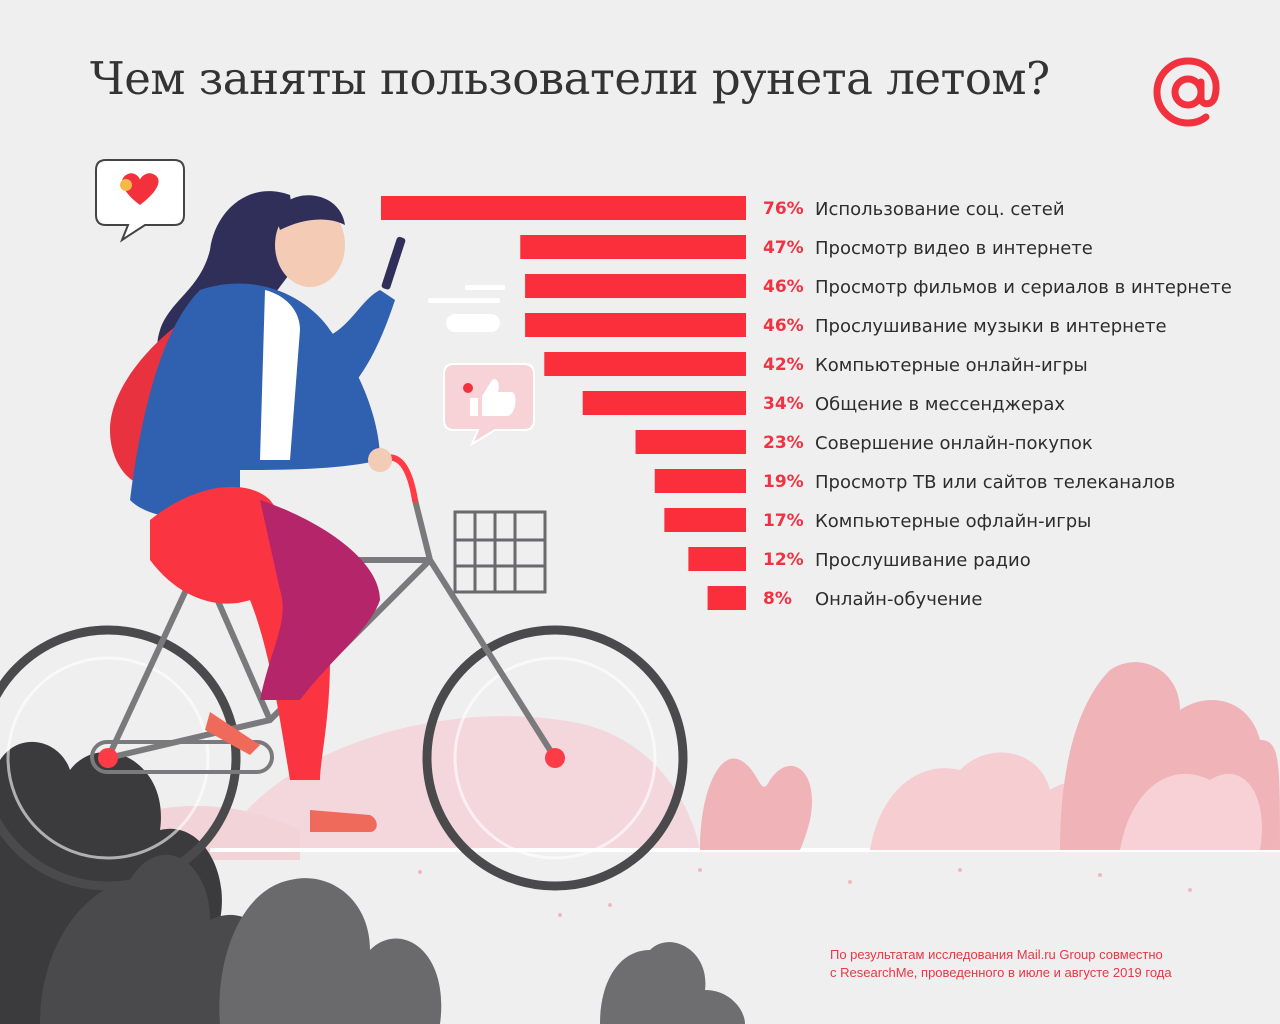 Image resolution: width=1280 pixels, height=1024 pixels. Describe the element at coordinates (777, 599) in the screenshot. I see `percent-label-11: 8%` at that location.